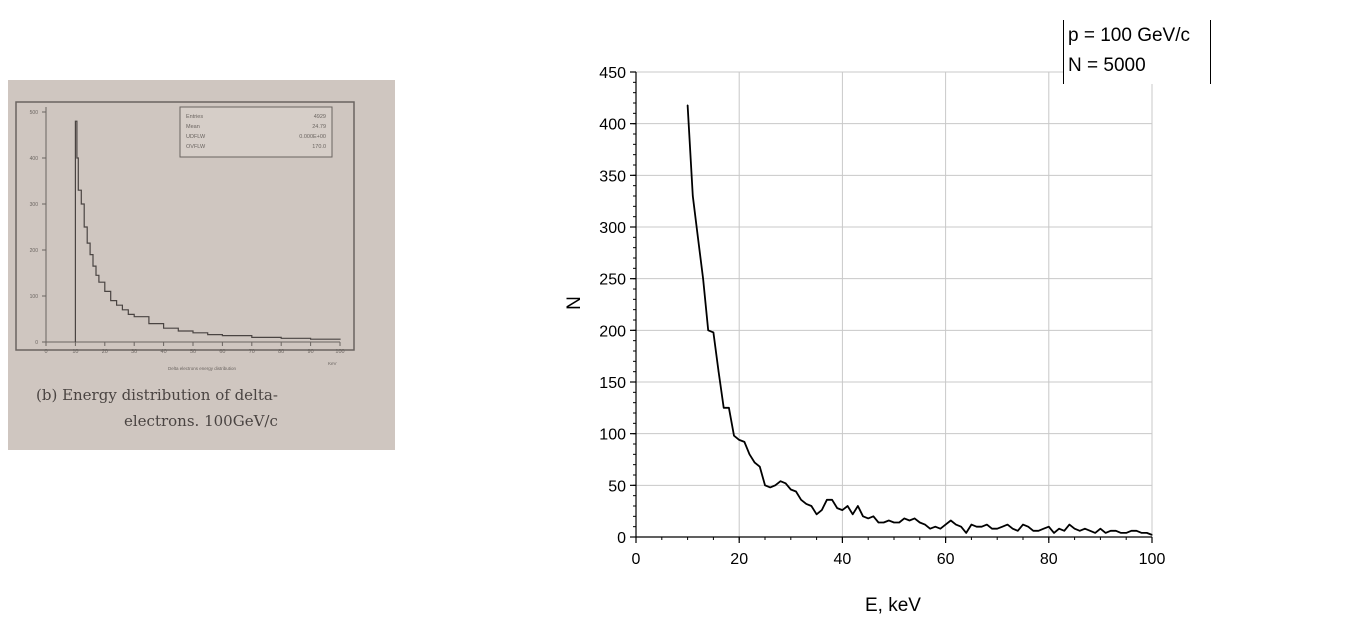 The width and height of the screenshot is (1358, 642). What do you see at coordinates (252, 352) in the screenshot?
I see `photo-x-tick-label: 70` at bounding box center [252, 352].